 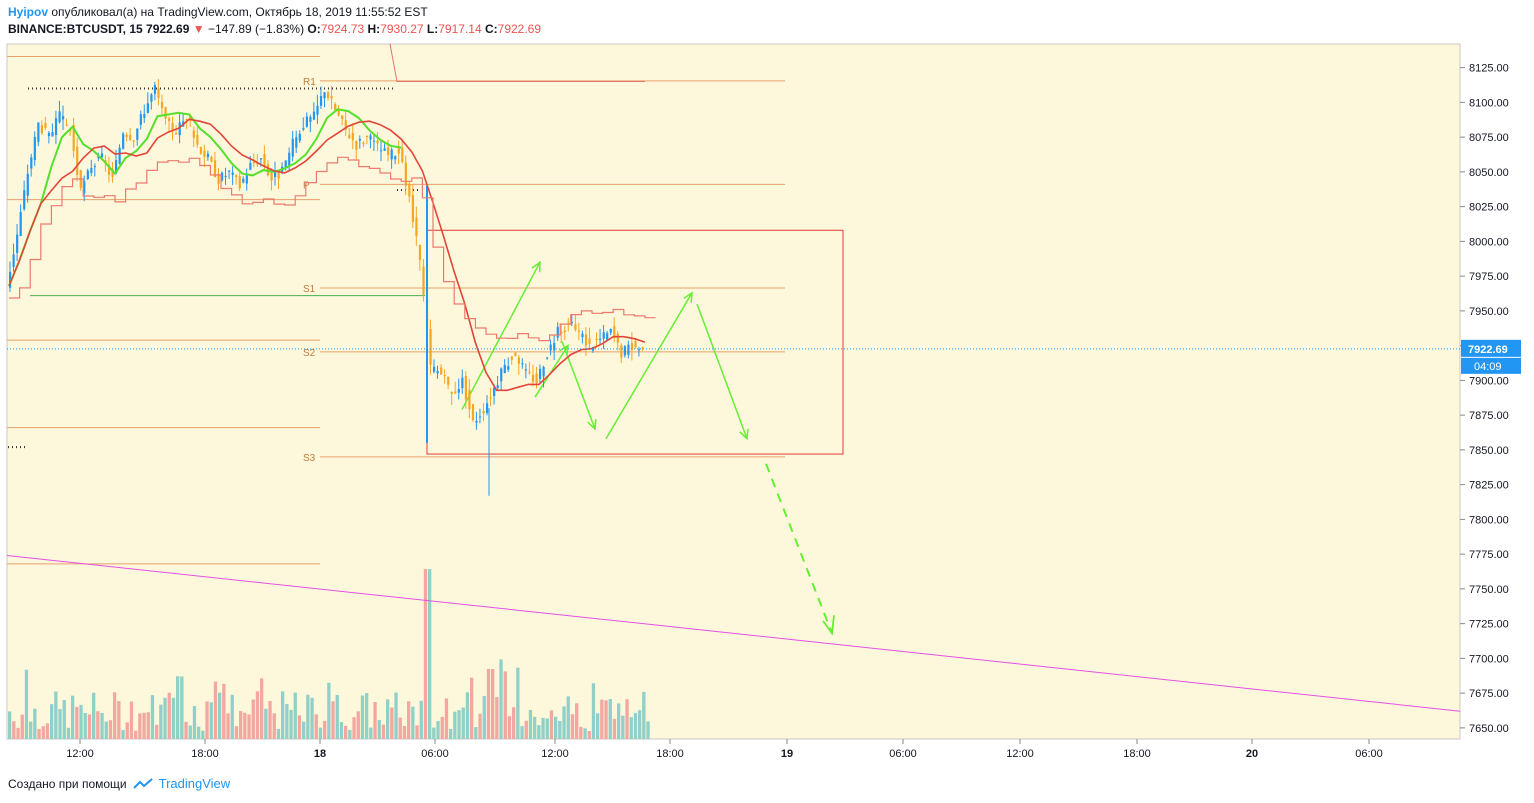 What do you see at coordinates (306, 185) in the screenshot?
I see `pivot-label-p: P` at bounding box center [306, 185].